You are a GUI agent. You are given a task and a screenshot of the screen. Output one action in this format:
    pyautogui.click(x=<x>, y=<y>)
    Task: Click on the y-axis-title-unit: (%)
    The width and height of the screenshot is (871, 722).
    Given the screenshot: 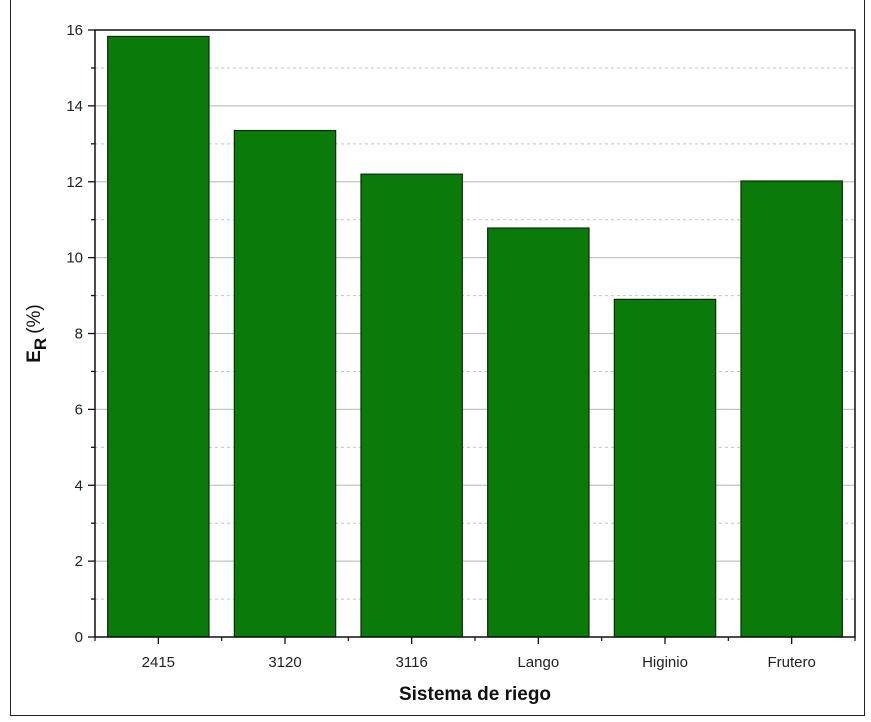 What is the action you would take?
    pyautogui.click(x=34, y=319)
    